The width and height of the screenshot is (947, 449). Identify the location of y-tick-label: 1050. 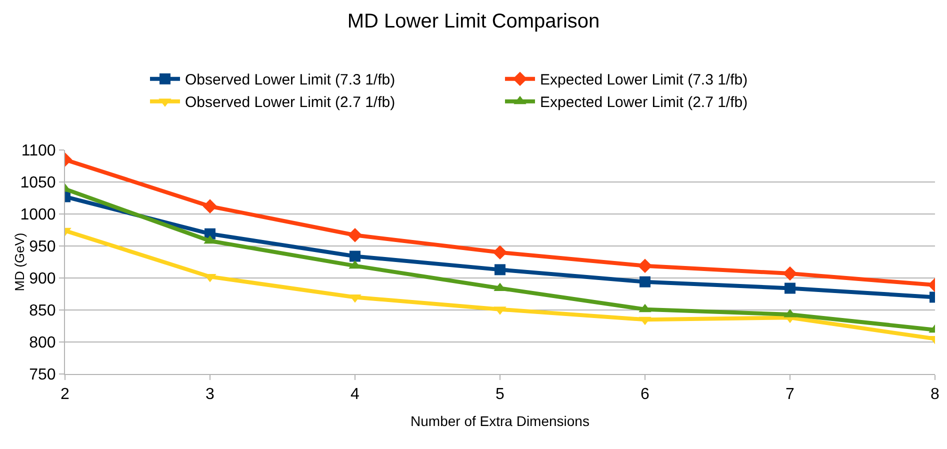
(38, 183).